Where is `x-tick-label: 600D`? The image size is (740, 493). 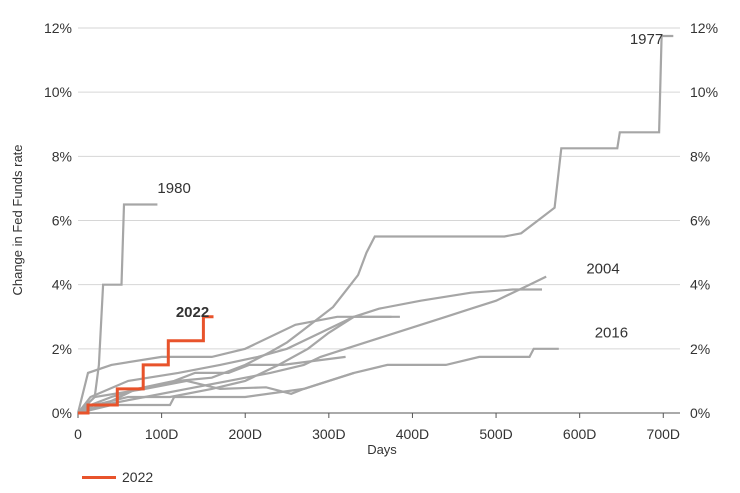
x-tick-label: 600D is located at coordinates (579, 434).